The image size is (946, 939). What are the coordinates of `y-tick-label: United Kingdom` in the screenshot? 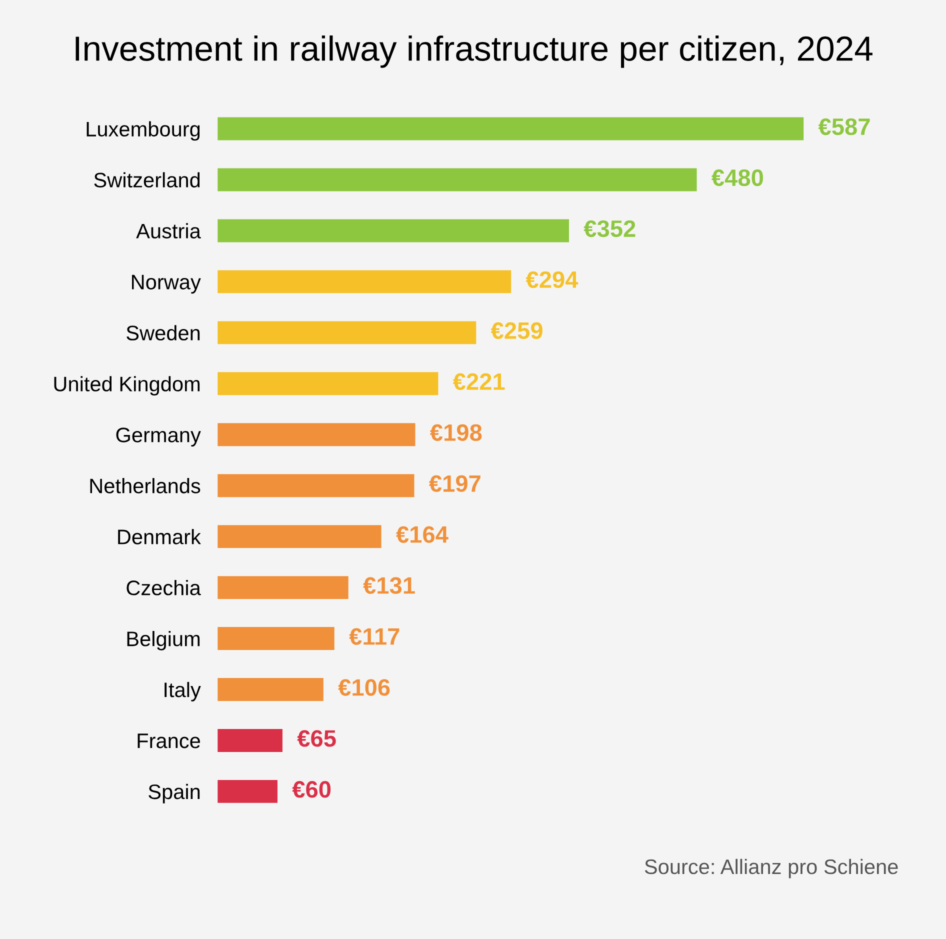 It's located at (127, 386).